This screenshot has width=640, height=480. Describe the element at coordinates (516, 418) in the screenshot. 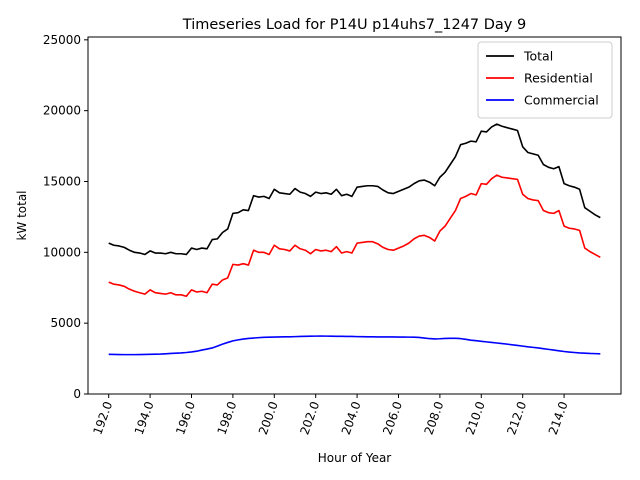

I see `x-tick-label: 212.0` at that location.